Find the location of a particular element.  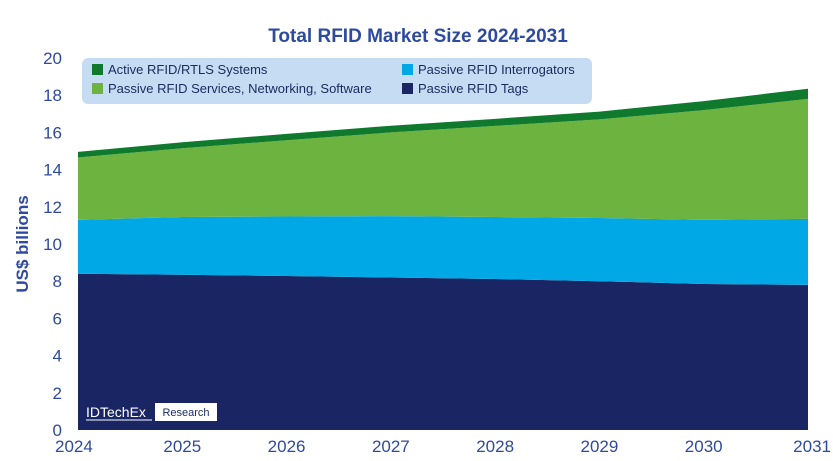

idtechex-logo: IDTechEx Research is located at coordinates (151, 412).